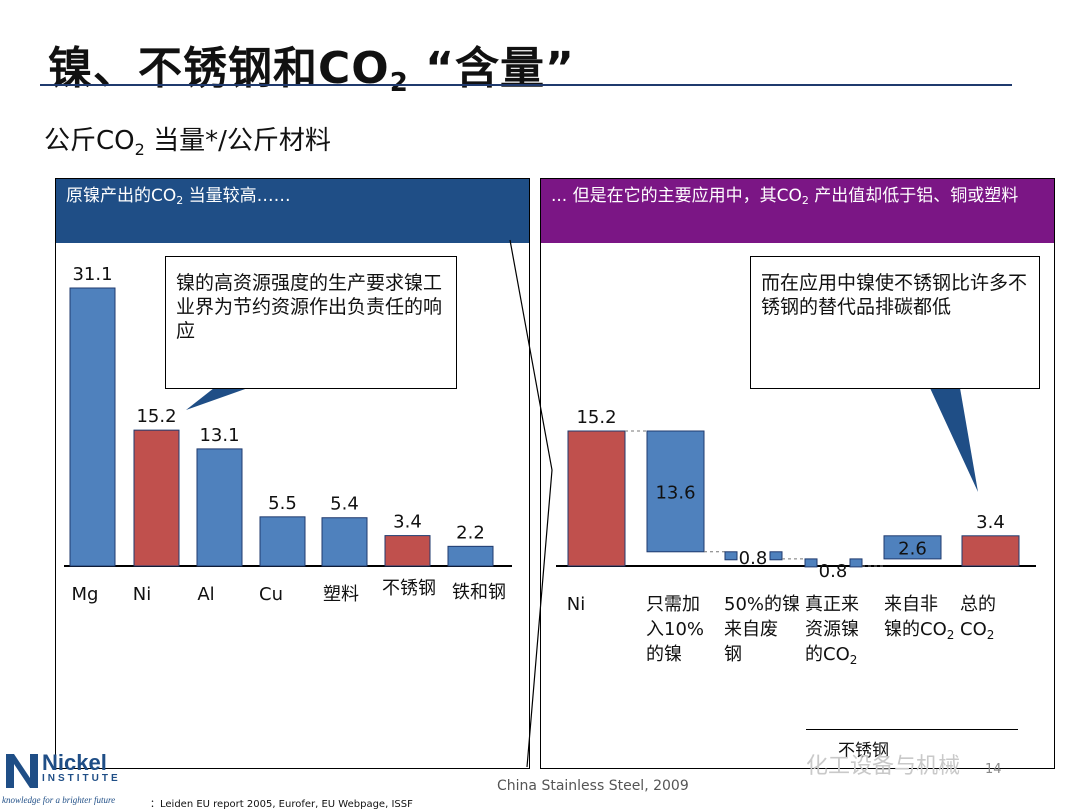  Describe the element at coordinates (271, 594) in the screenshot. I see `left-category-label: Cu` at that location.